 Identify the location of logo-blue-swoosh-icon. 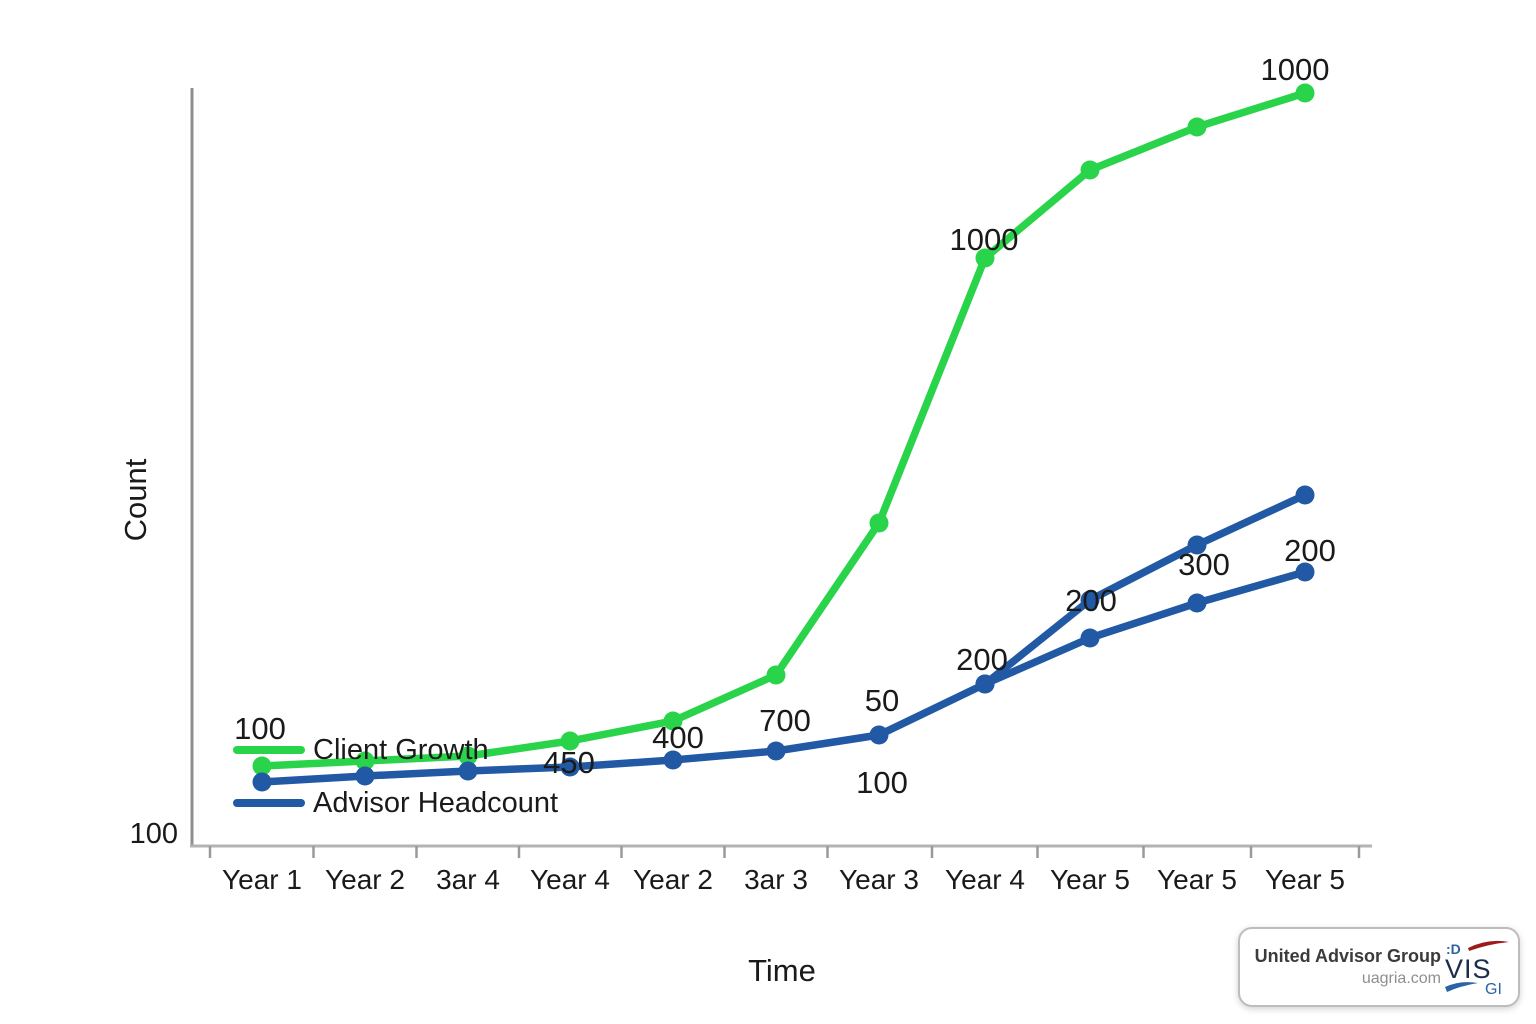
(1461, 987).